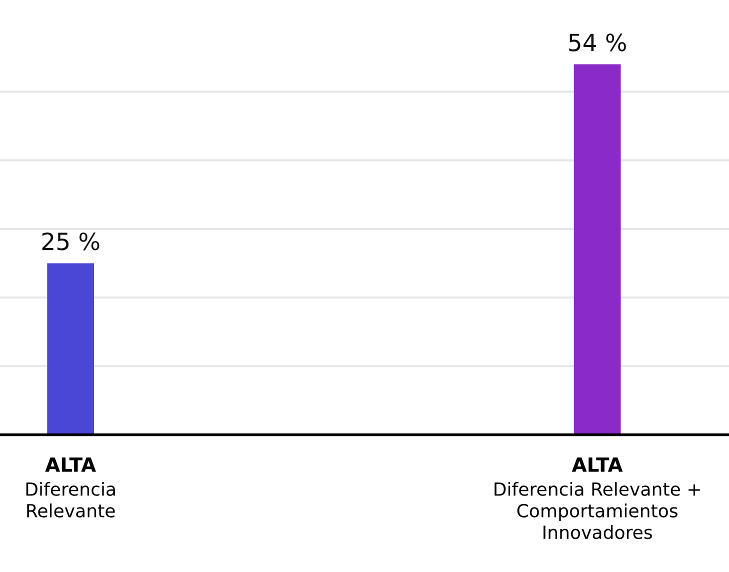 This screenshot has width=729, height=572. Describe the element at coordinates (70, 488) in the screenshot. I see `x-tick-label: ALTA Diferencia Relevante` at that location.